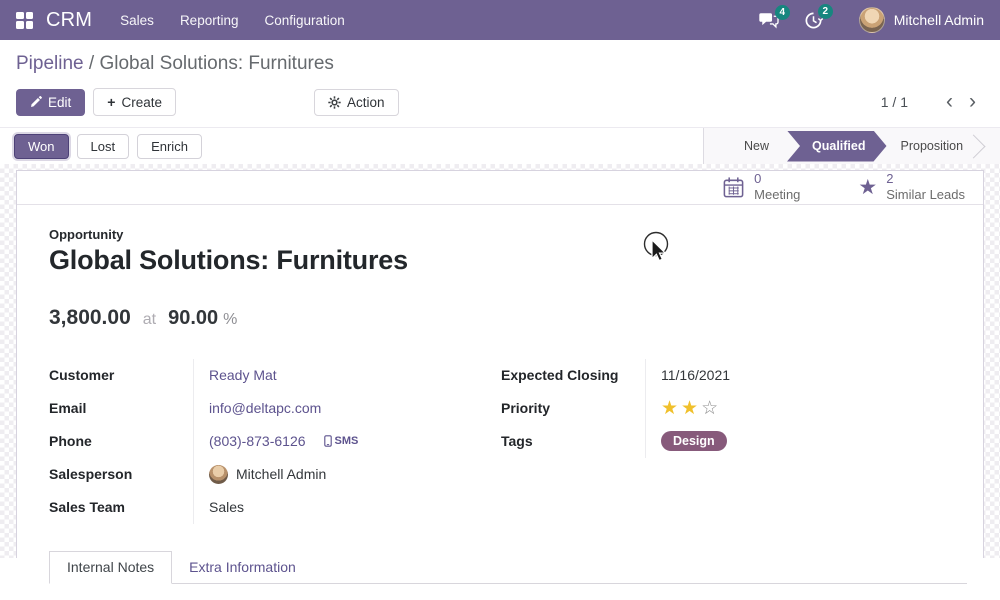  I want to click on stage-chevron-icon, so click(973, 146).